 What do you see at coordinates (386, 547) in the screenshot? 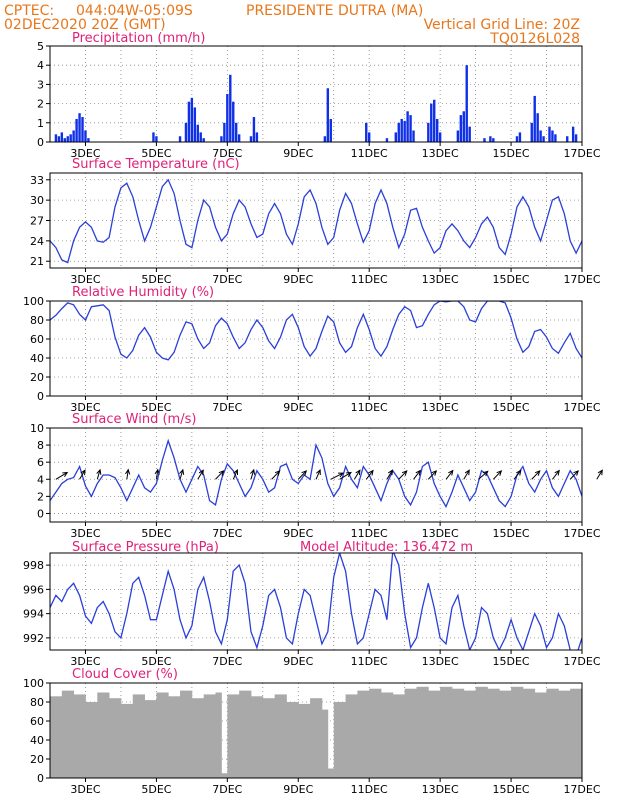
I see `panel-annotation: Model Altitude: 136.472 m` at bounding box center [386, 547].